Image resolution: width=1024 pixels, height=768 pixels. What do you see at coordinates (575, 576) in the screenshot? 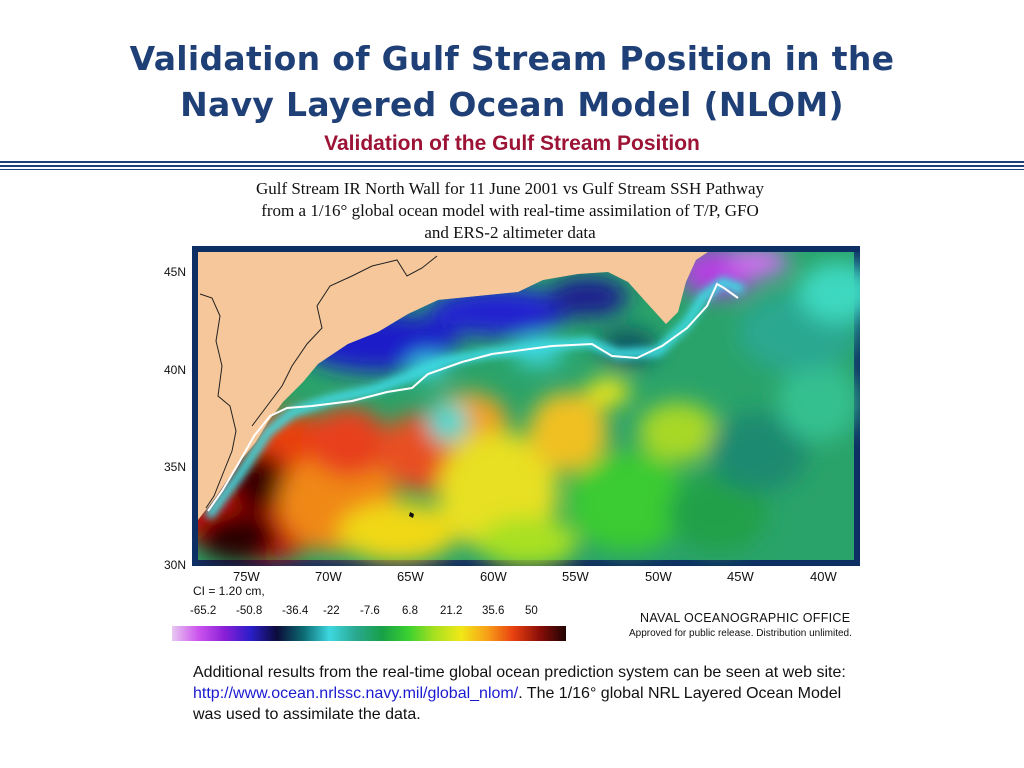
I see `lon-label: 55W` at bounding box center [575, 576].